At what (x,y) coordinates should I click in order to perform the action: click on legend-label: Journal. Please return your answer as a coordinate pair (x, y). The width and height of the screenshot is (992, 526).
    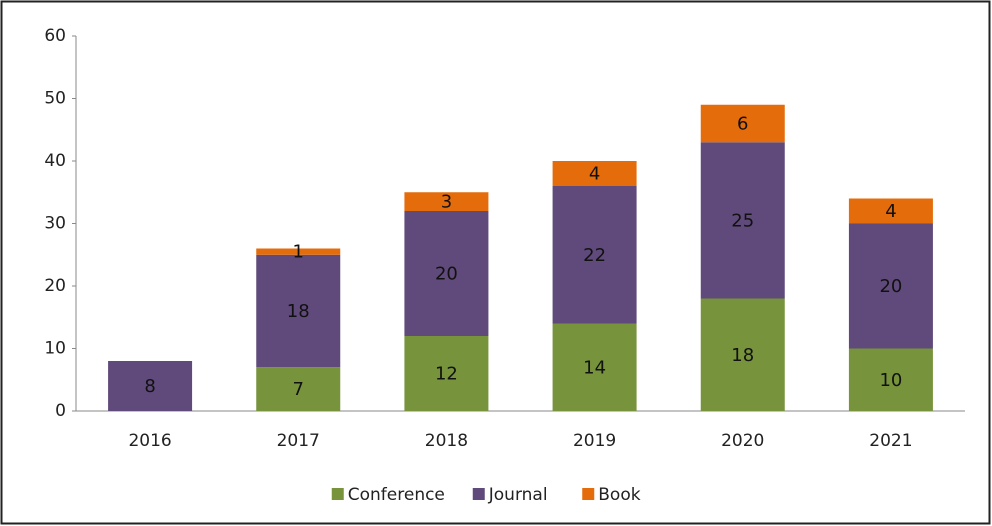
    Looking at the image, I should click on (518, 495).